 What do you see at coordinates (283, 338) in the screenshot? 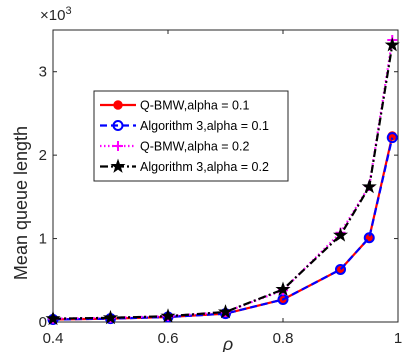
I see `x-tick-label: 0.8` at bounding box center [283, 338].